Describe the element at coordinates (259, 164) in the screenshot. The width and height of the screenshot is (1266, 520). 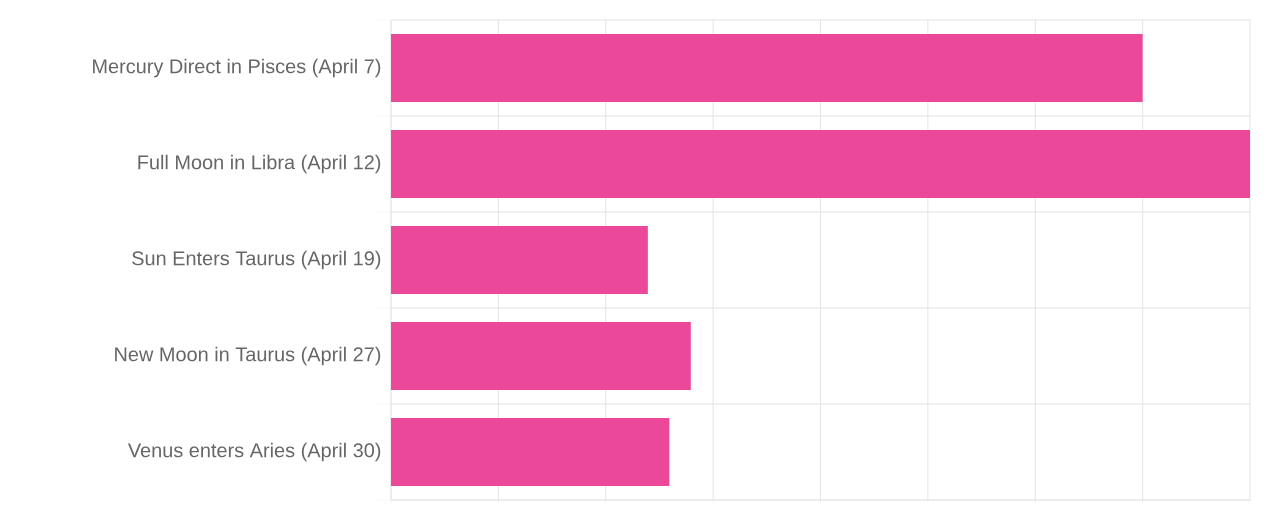
I see `y-tick-label: Full Moon in Libra (April 12)` at that location.